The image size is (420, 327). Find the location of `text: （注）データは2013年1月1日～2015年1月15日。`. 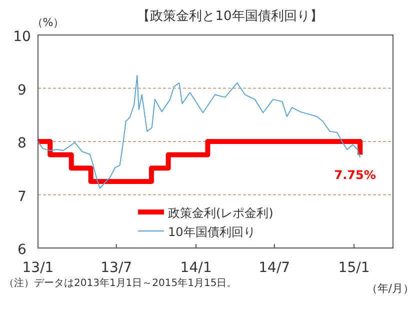

text: （注）データは2013年1月1日～2015年1月15日。 is located at coordinates (120, 283).